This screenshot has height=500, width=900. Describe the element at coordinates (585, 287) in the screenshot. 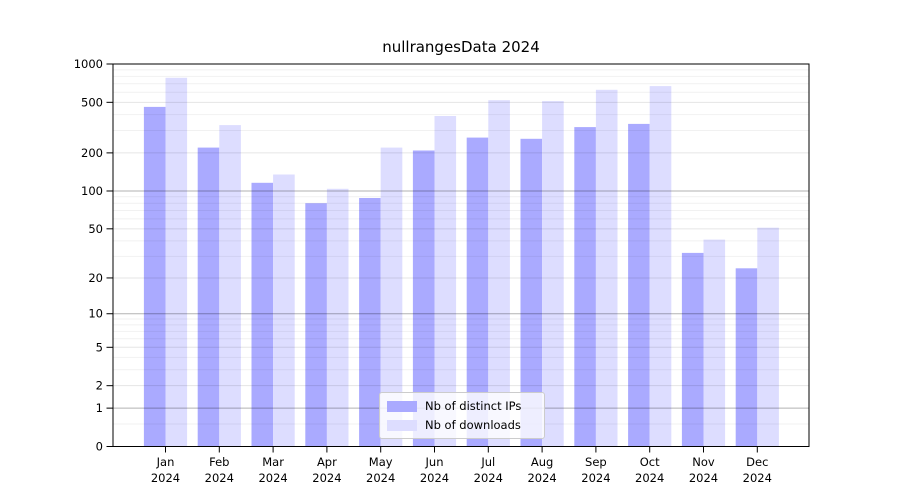

I see `bar-sep-ips` at that location.